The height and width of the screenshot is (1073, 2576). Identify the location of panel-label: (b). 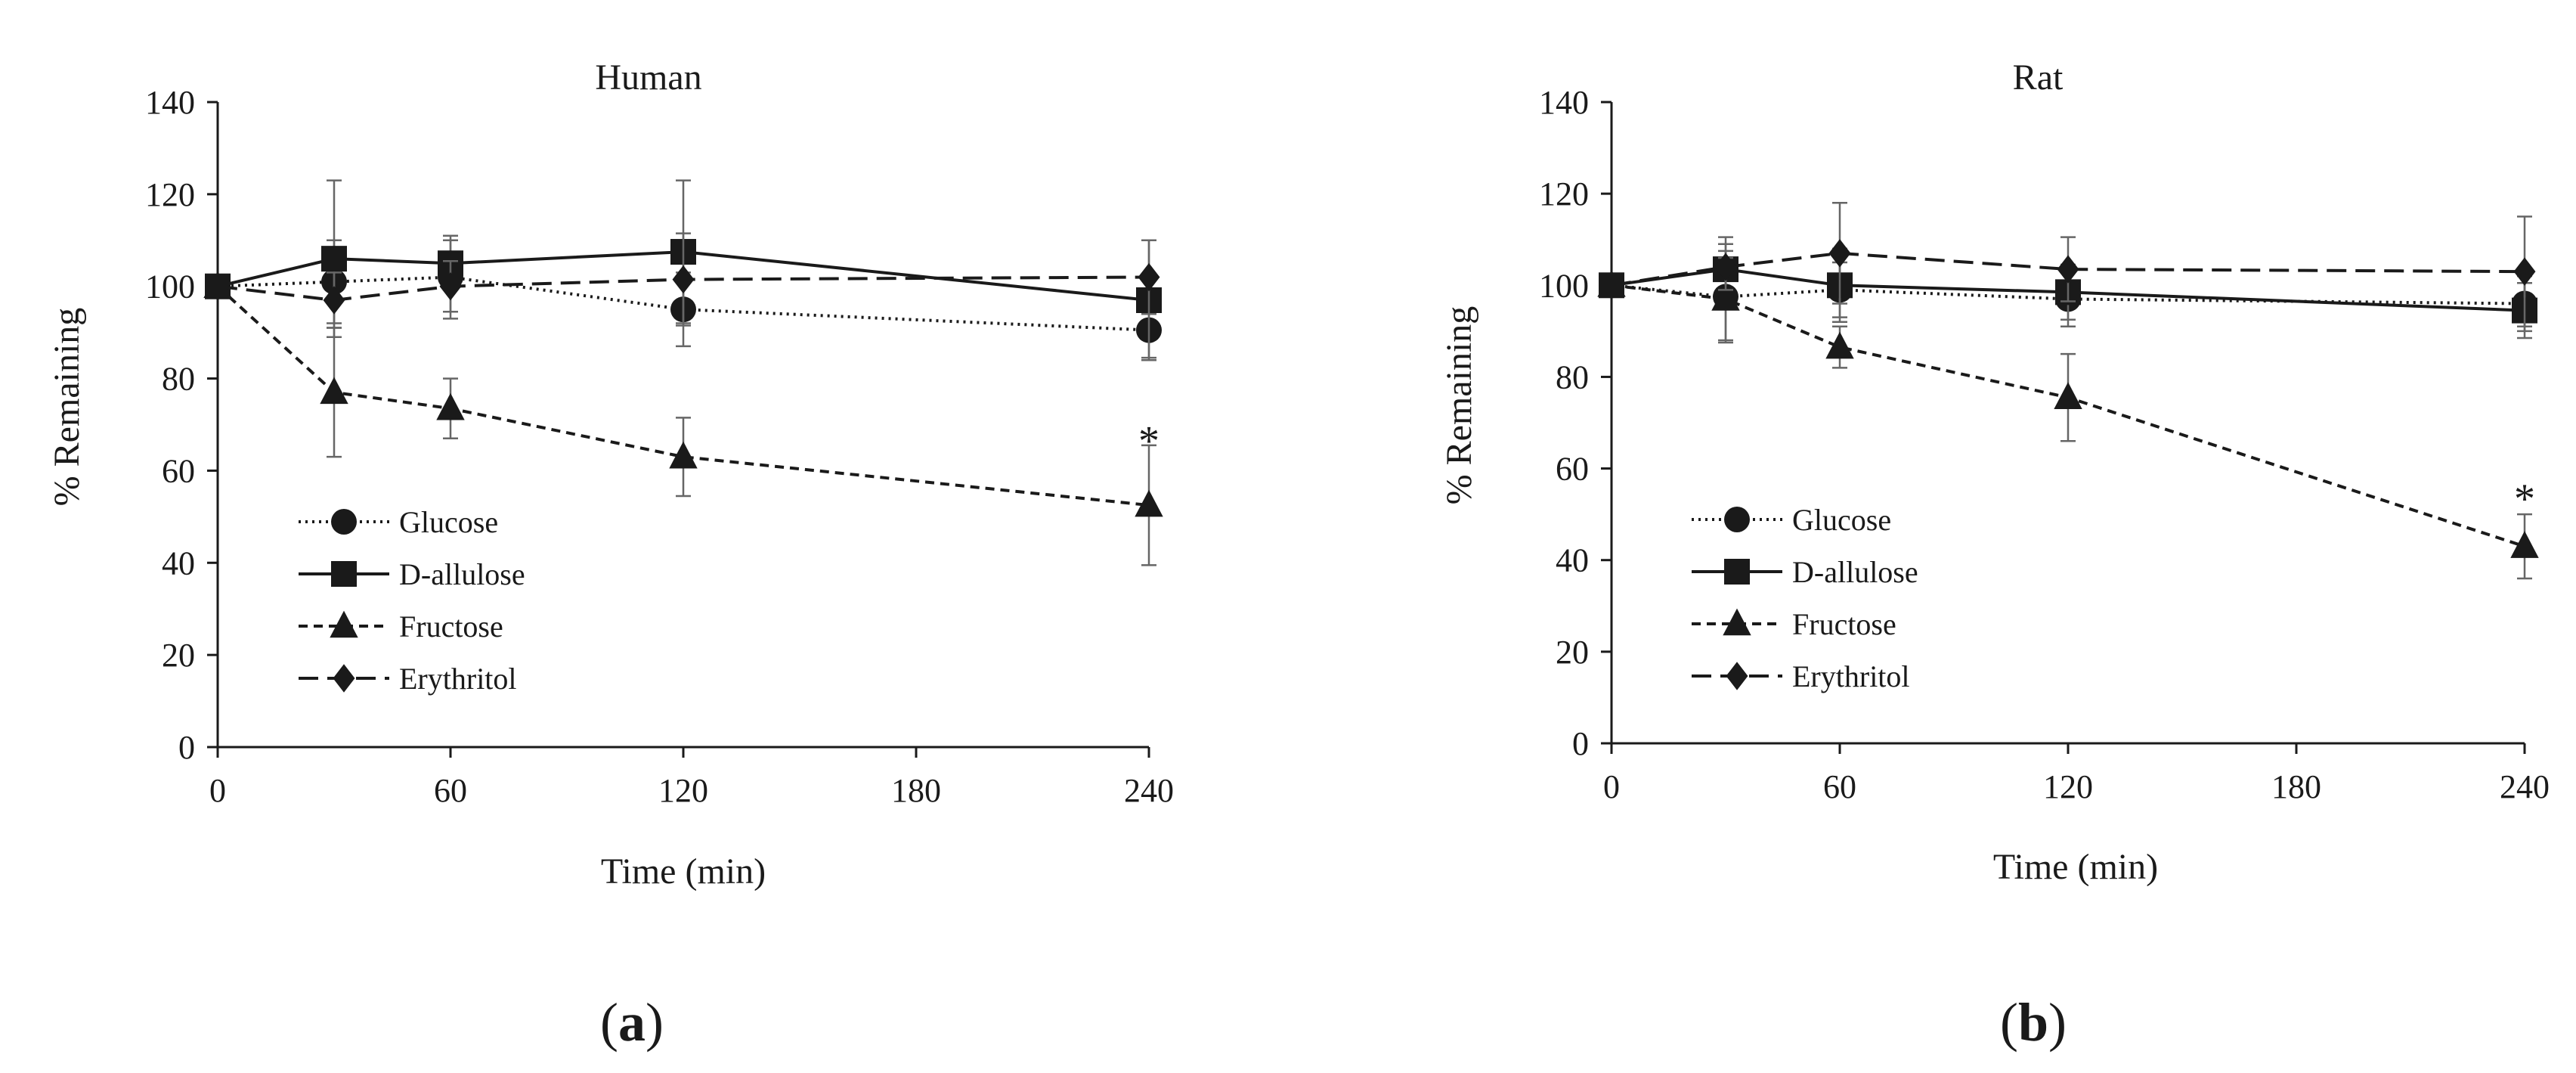
(2033, 1023).